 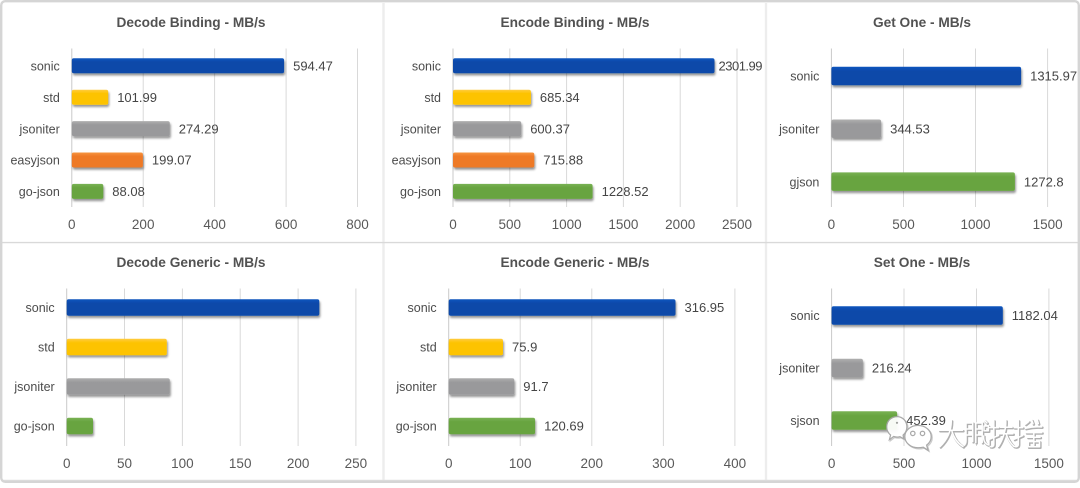 I want to click on svg-text: gjson, so click(x=805, y=182).